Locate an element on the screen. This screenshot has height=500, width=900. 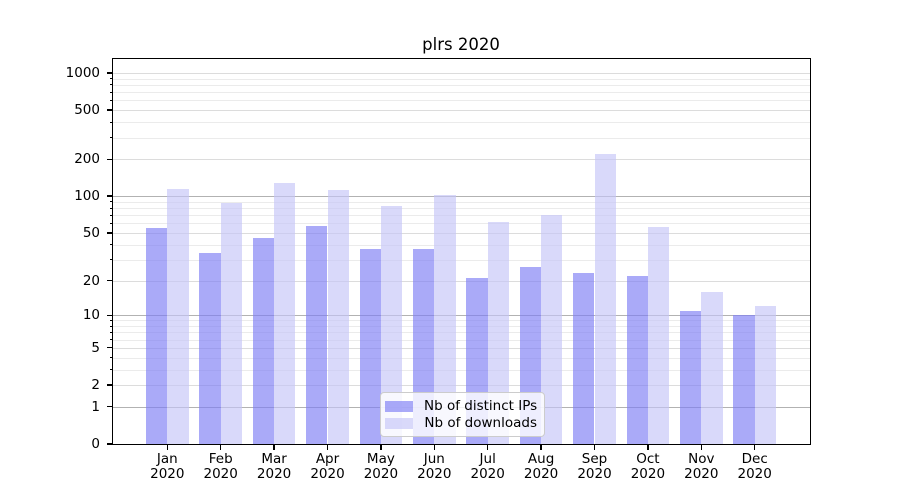
x-tick-label-apr: Apr 2020 is located at coordinates (327, 466).